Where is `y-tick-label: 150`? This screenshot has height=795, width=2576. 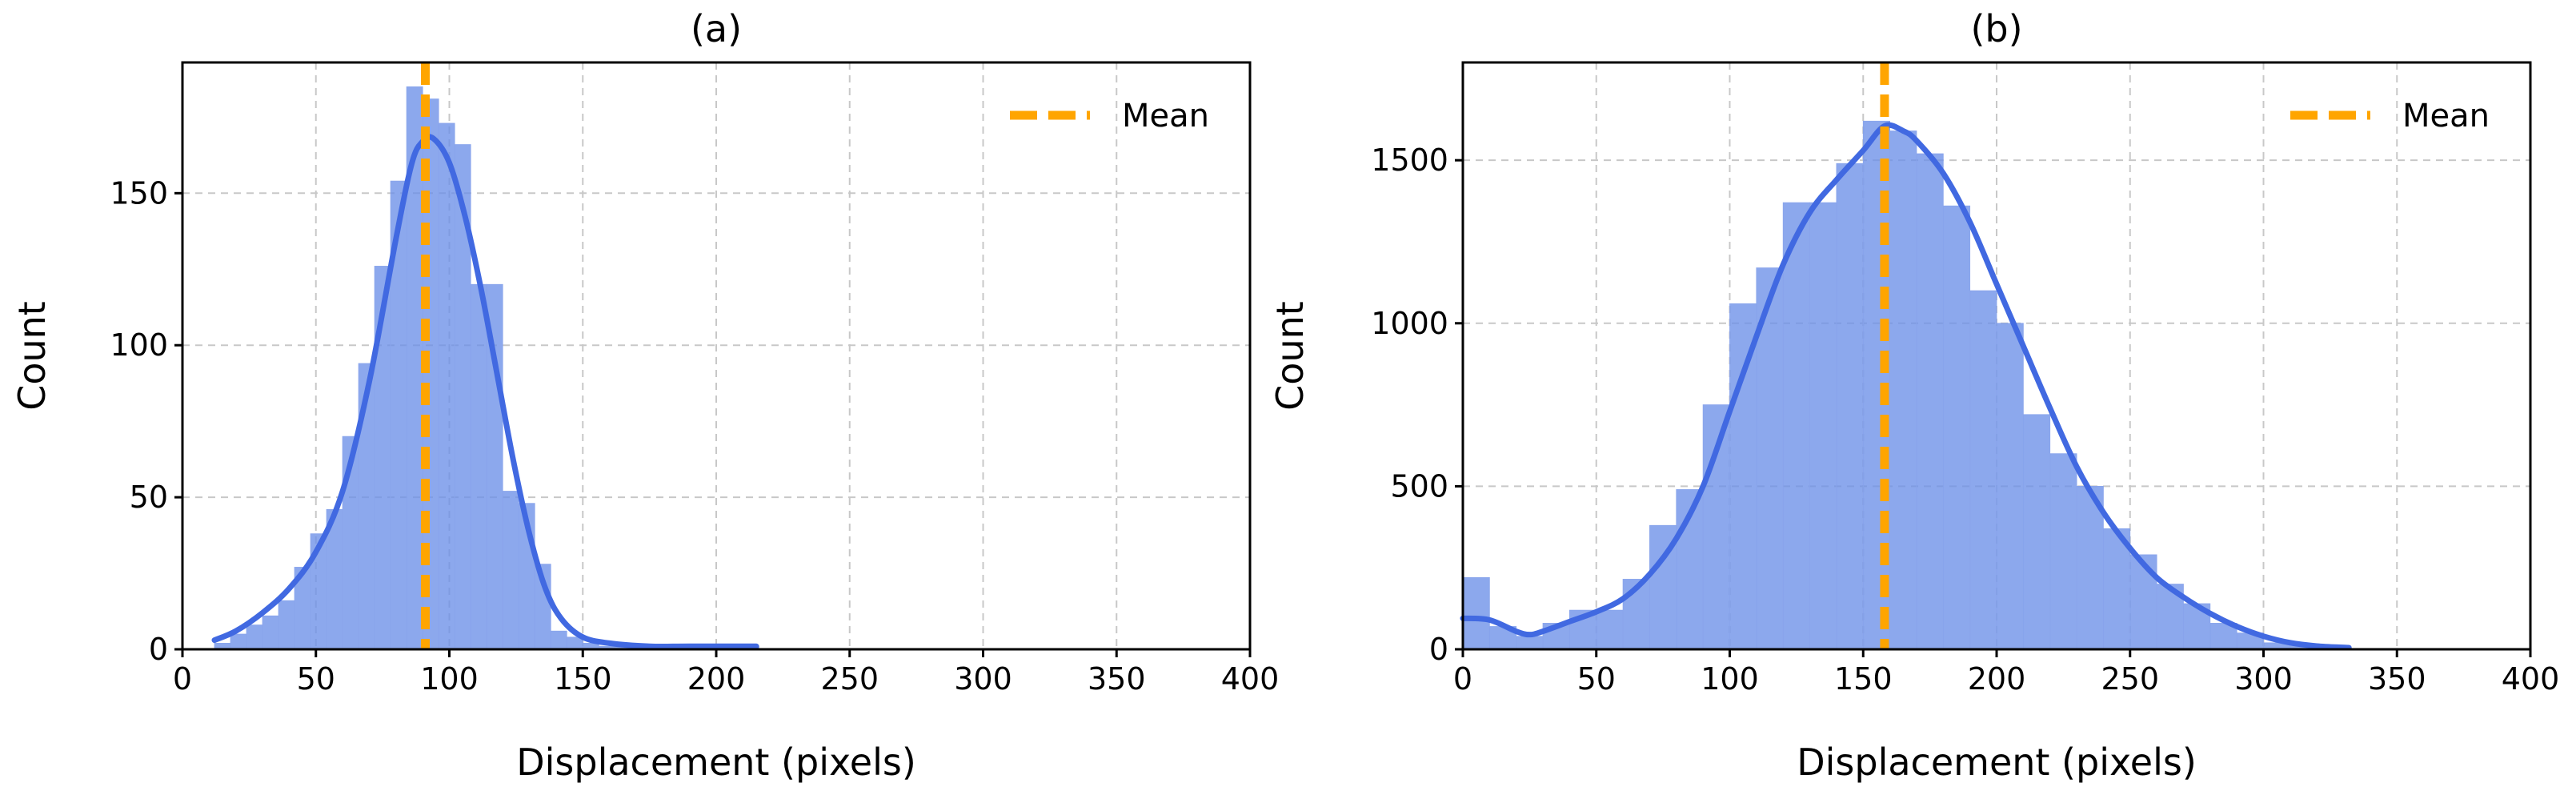
y-tick-label: 150 is located at coordinates (139, 193).